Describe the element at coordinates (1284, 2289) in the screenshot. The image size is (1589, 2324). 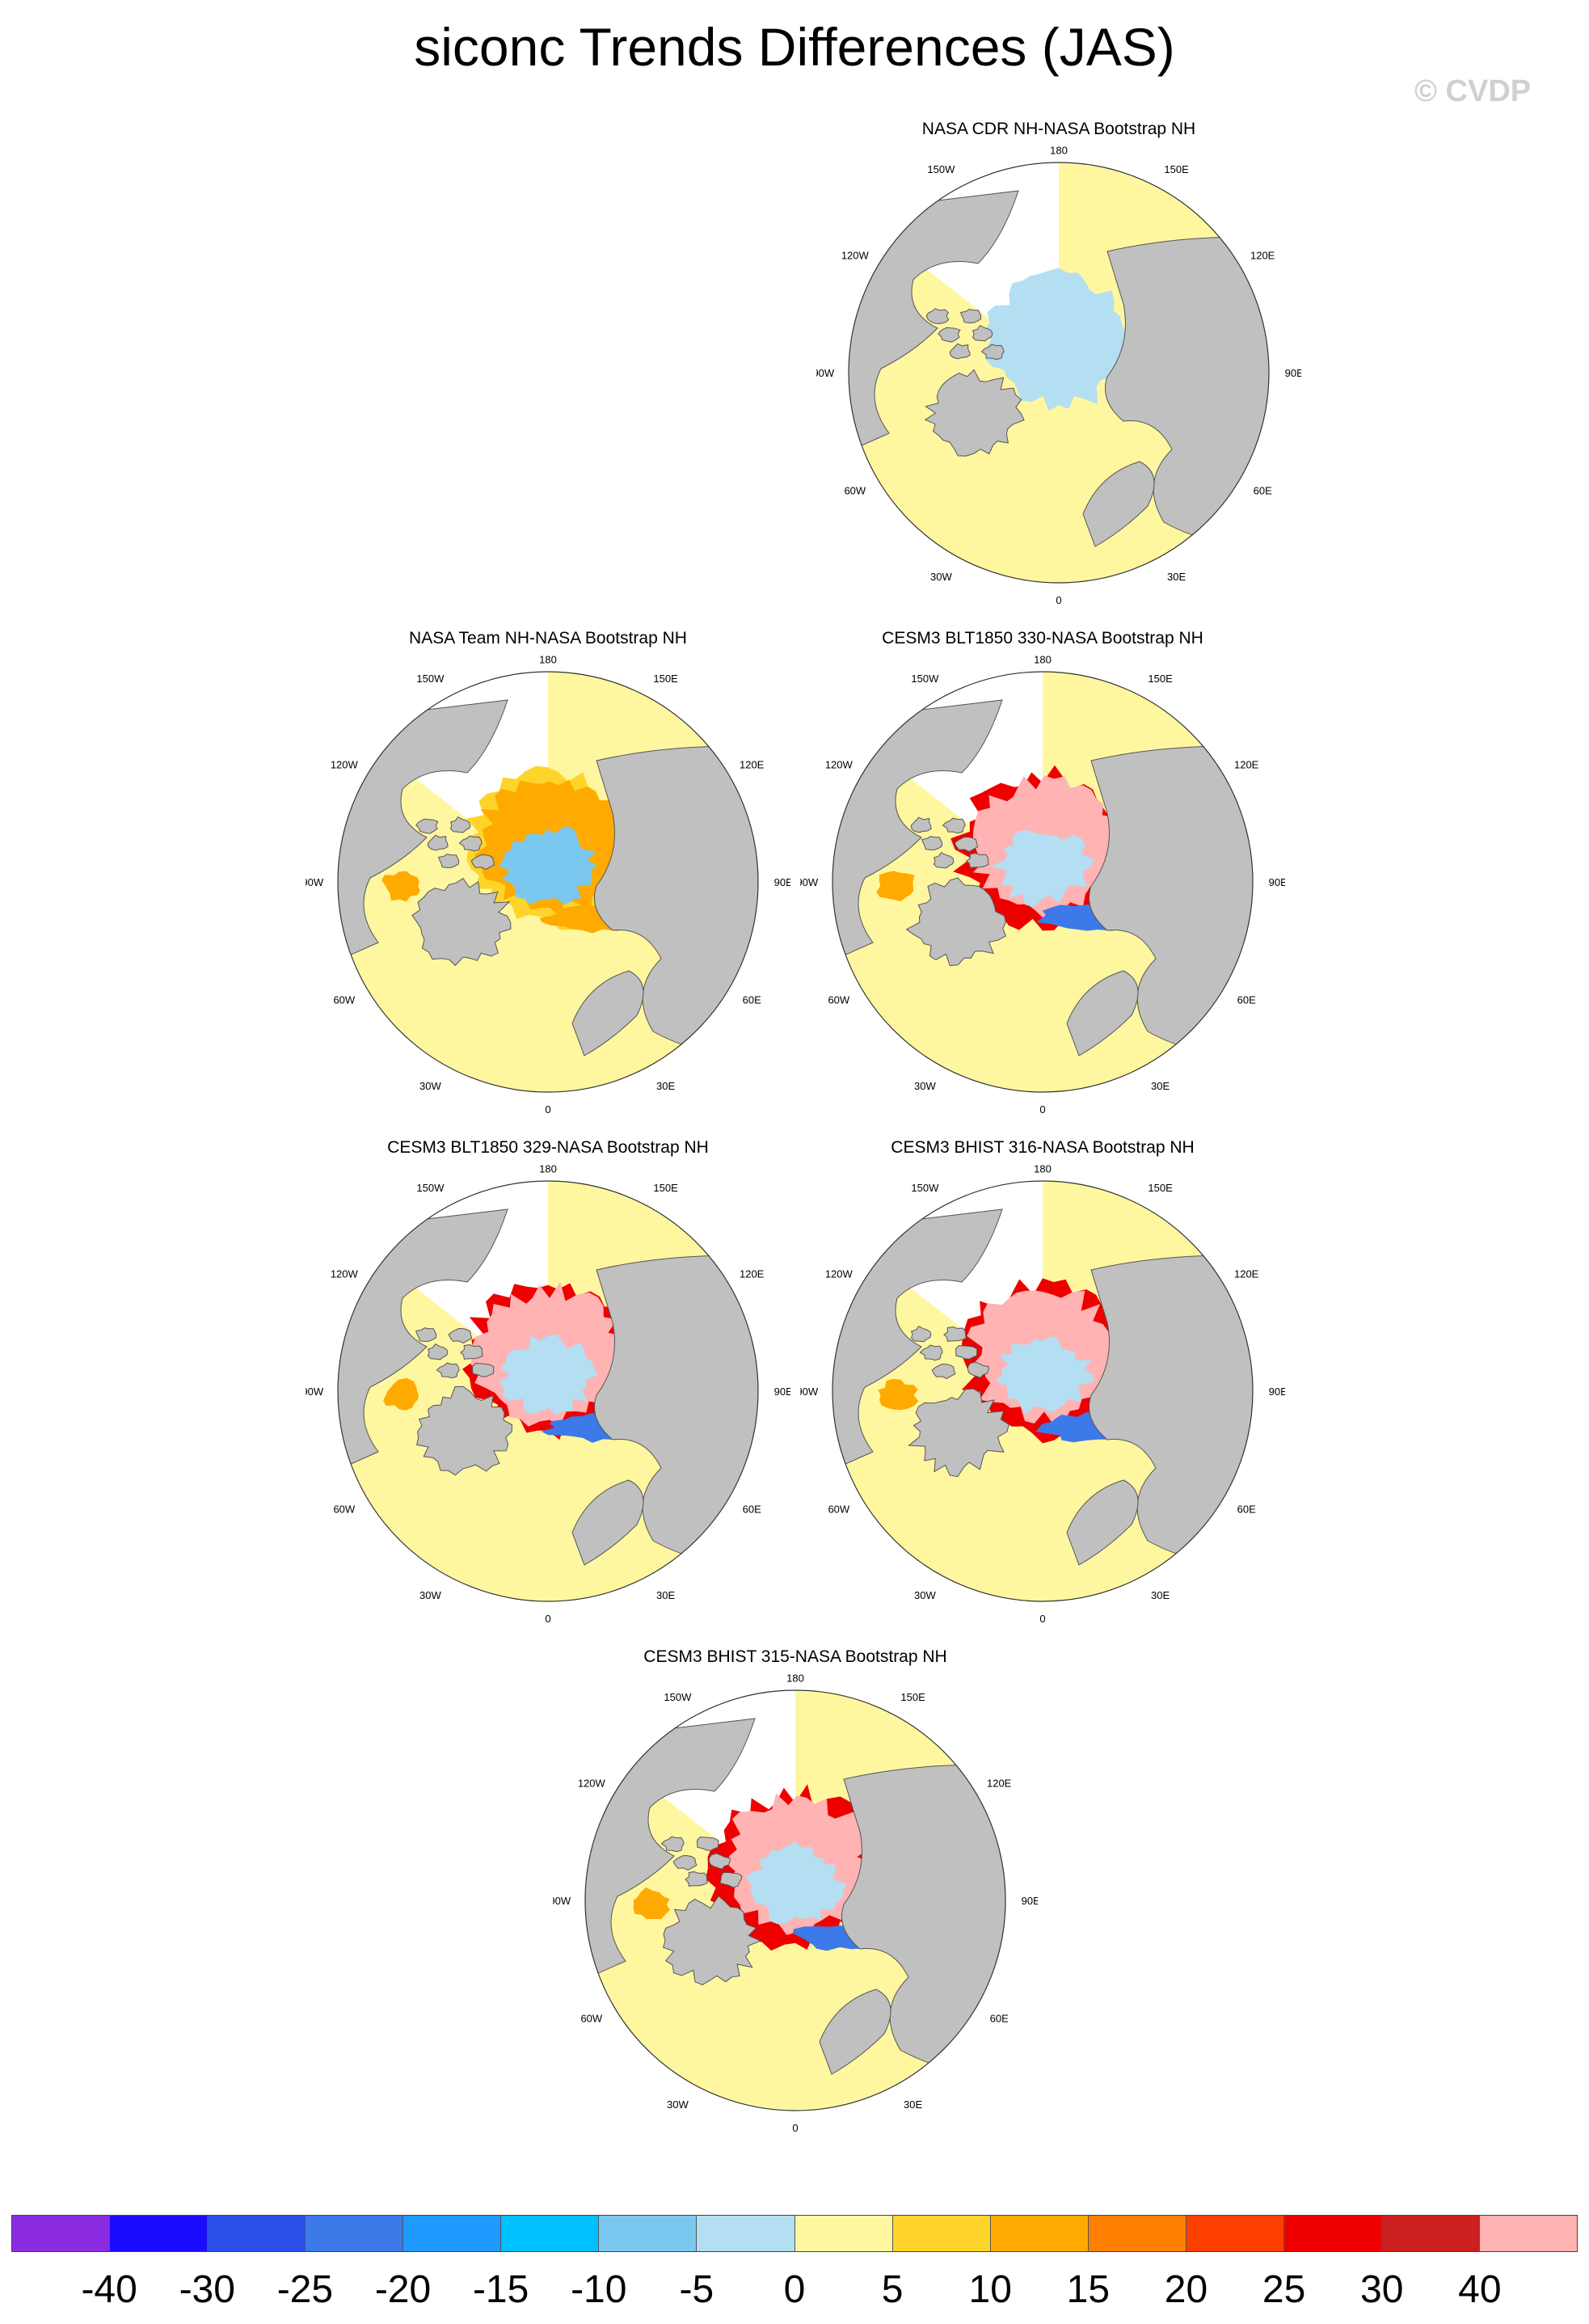
I see `colorbar-tick-label: 25` at that location.